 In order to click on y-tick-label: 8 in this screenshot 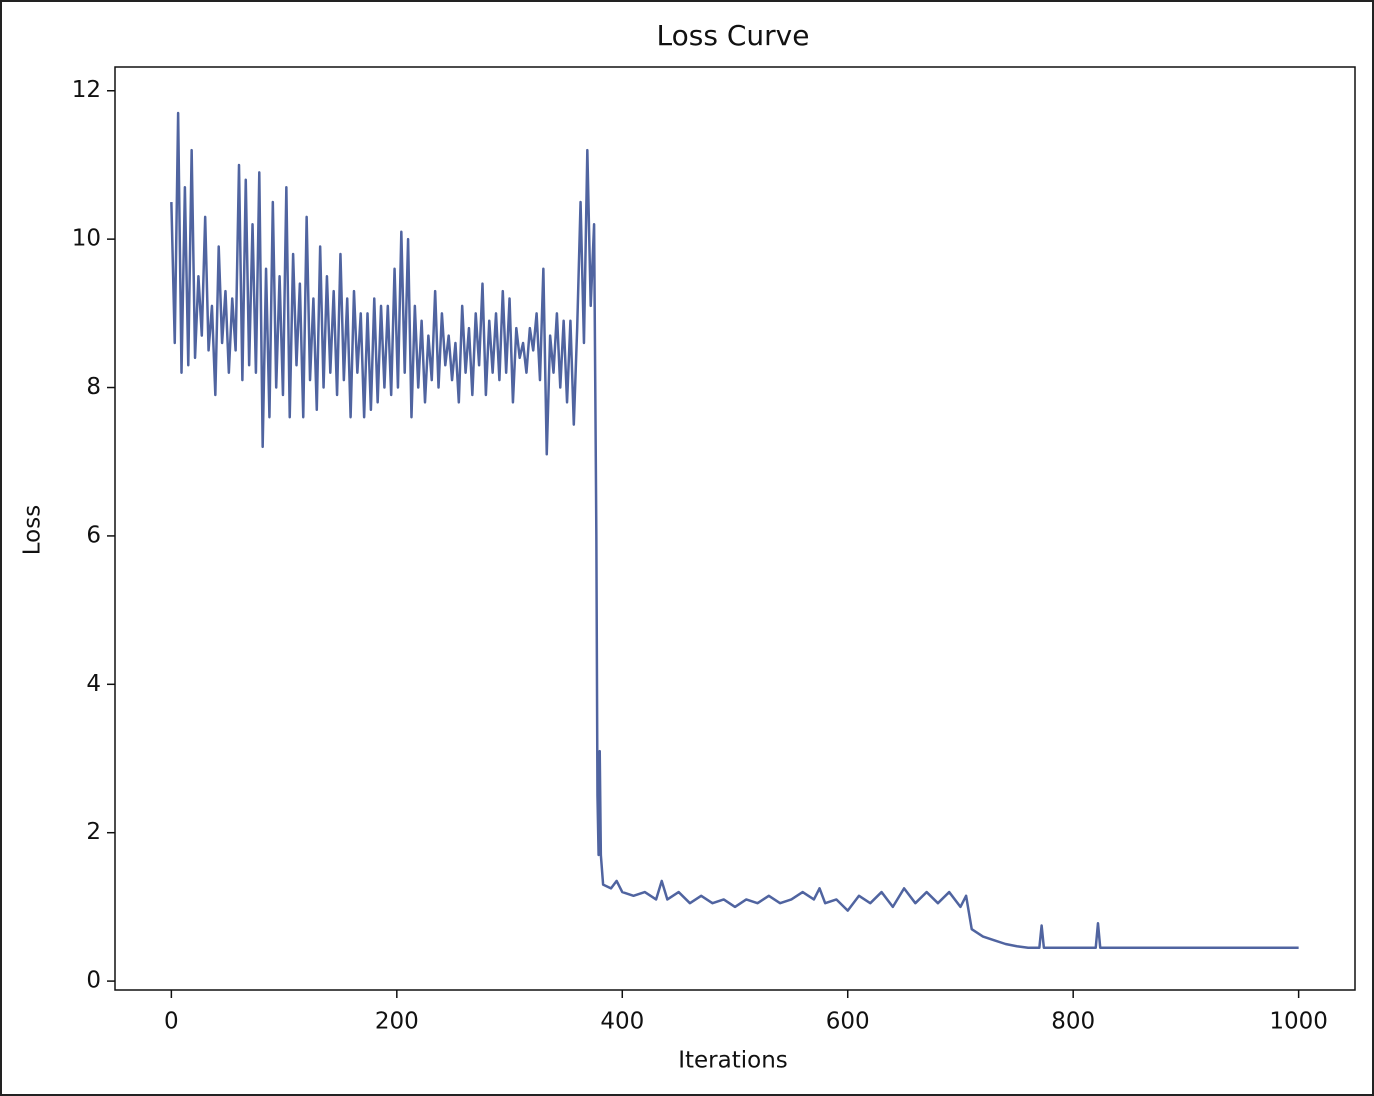, I will do `click(93, 387)`.